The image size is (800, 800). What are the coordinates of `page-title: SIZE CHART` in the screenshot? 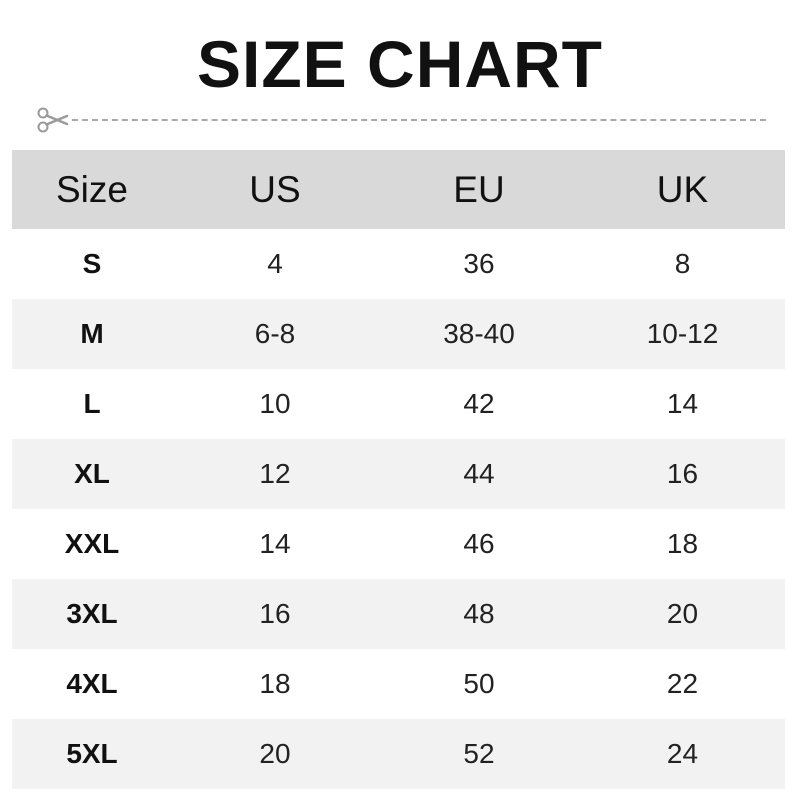 It's located at (400, 64).